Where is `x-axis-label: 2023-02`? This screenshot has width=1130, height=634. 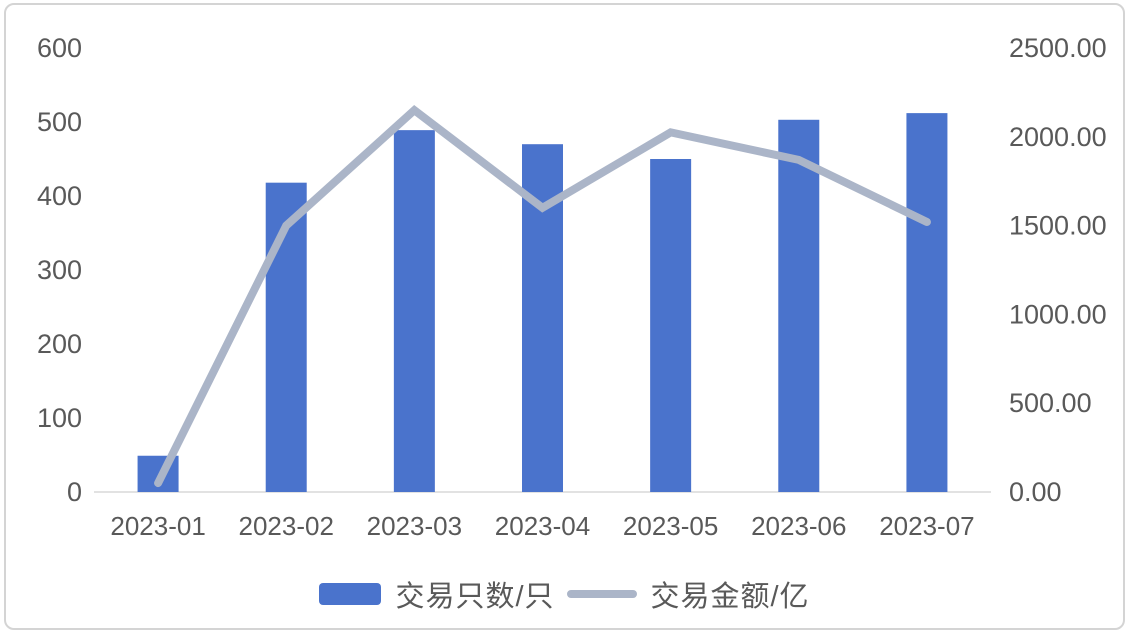
x-axis-label: 2023-02 is located at coordinates (286, 526).